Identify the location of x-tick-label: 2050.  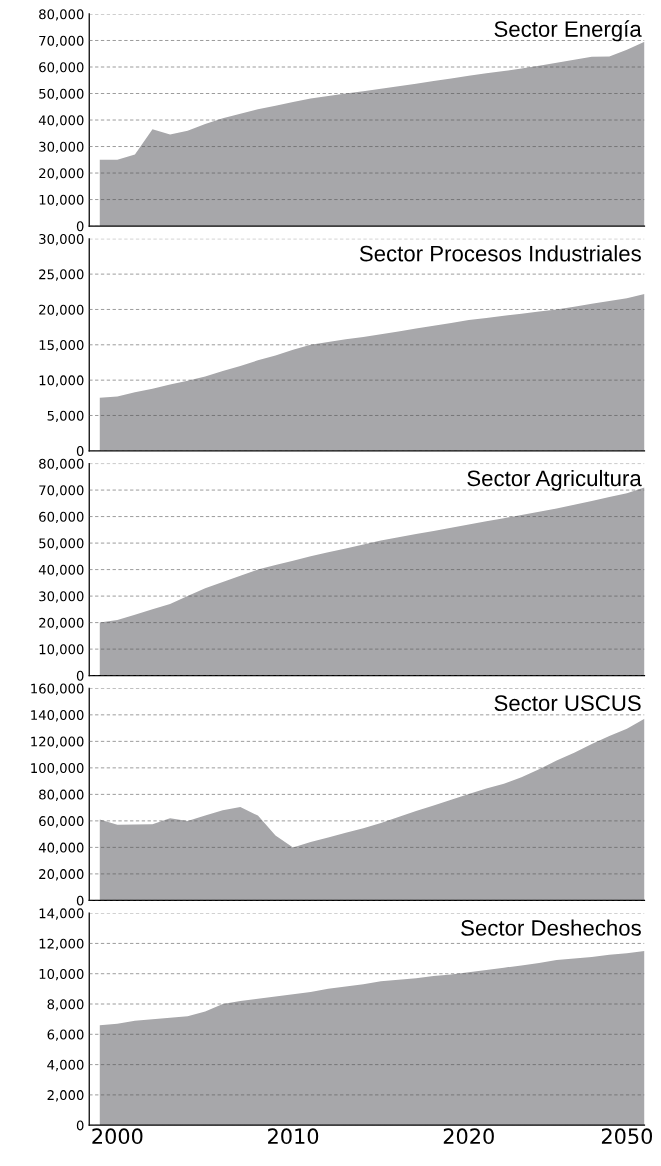
(627, 1136).